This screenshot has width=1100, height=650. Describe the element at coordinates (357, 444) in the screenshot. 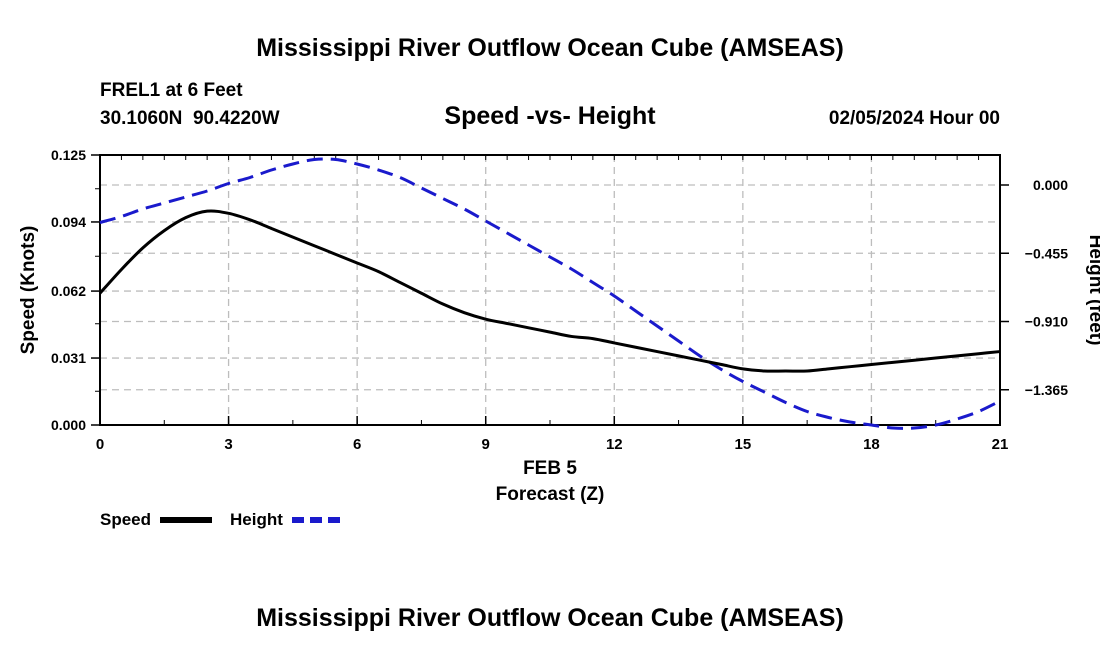

I see `x-tick-label: 6` at that location.